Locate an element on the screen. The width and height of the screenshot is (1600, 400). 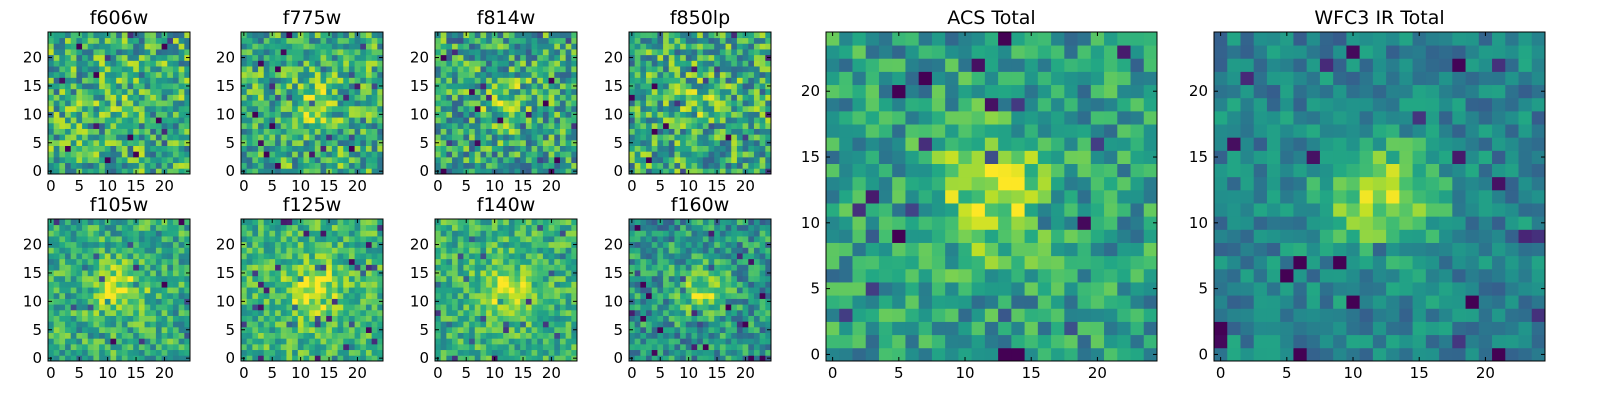
x-tick-label: 5 is located at coordinates (466, 373).